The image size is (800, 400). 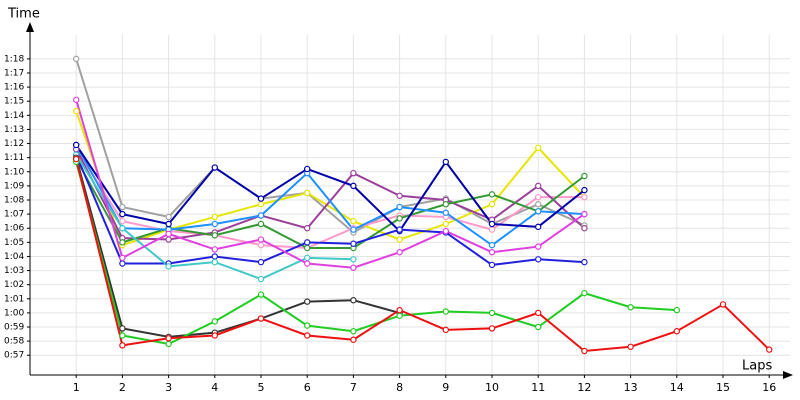 What do you see at coordinates (14, 328) in the screenshot?
I see `y-tick-label: 0:59` at bounding box center [14, 328].